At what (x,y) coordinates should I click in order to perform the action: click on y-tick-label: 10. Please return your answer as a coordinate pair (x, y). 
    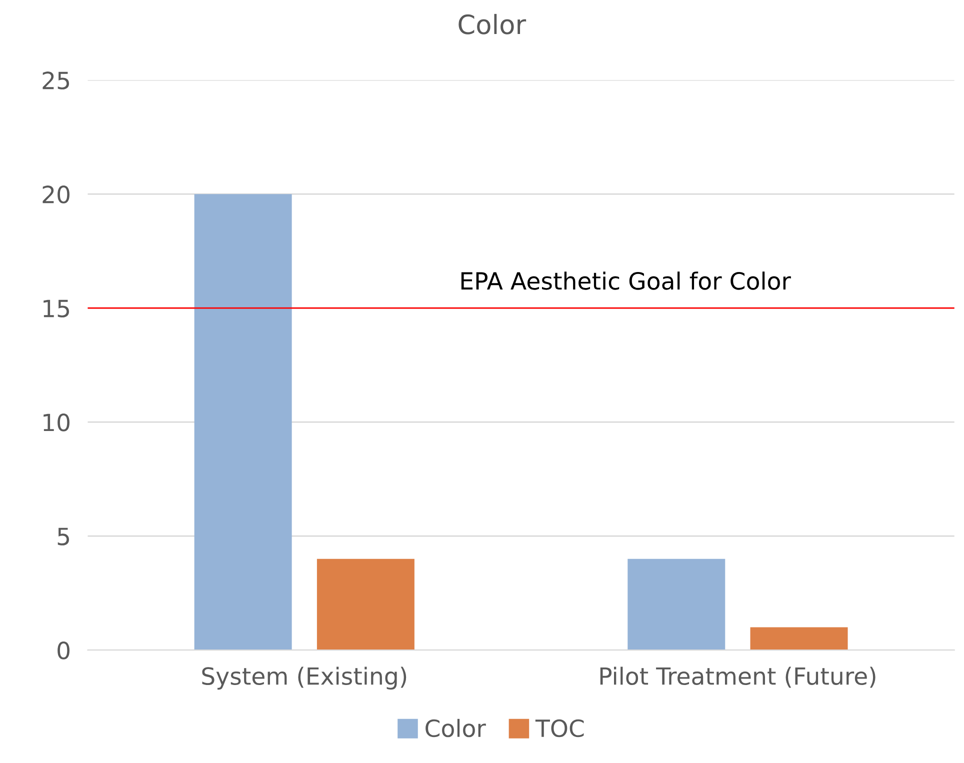
    Looking at the image, I should click on (57, 423).